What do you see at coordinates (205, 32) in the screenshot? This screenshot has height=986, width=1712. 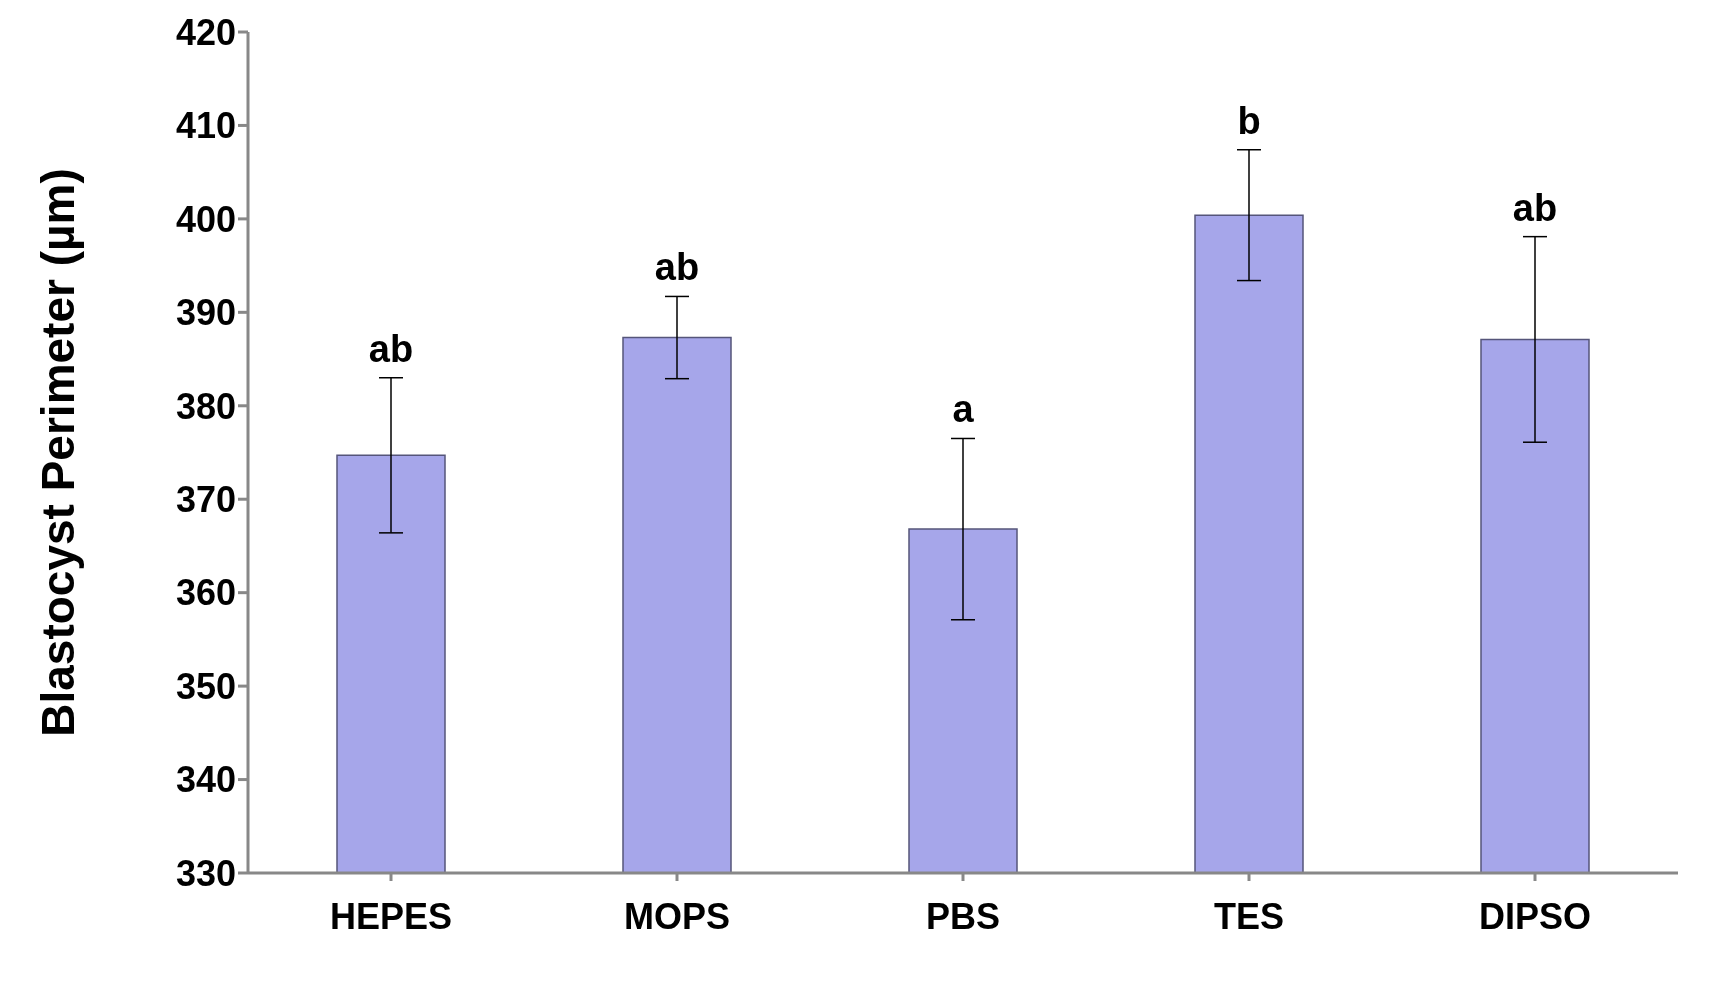 I see `y-tick-label: 420` at bounding box center [205, 32].